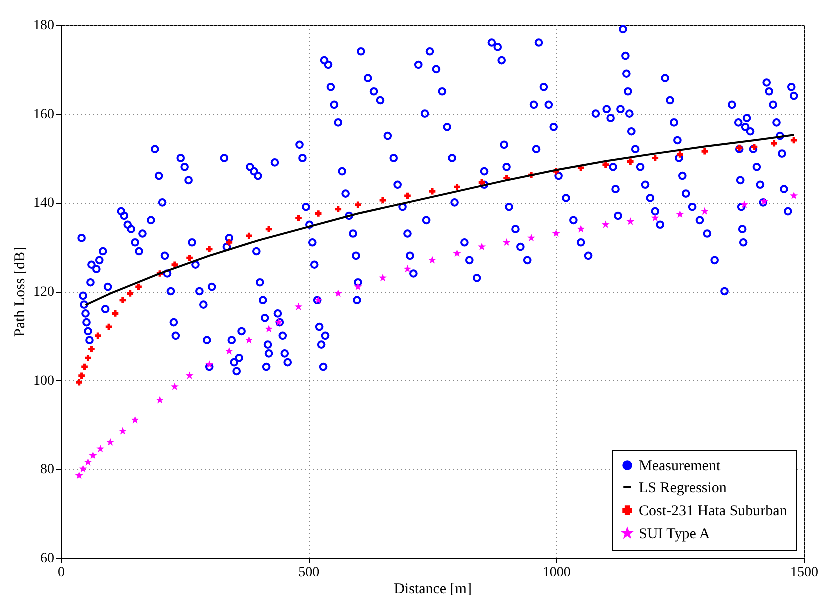  I want to click on legend-label: SUI Type A, so click(674, 534).